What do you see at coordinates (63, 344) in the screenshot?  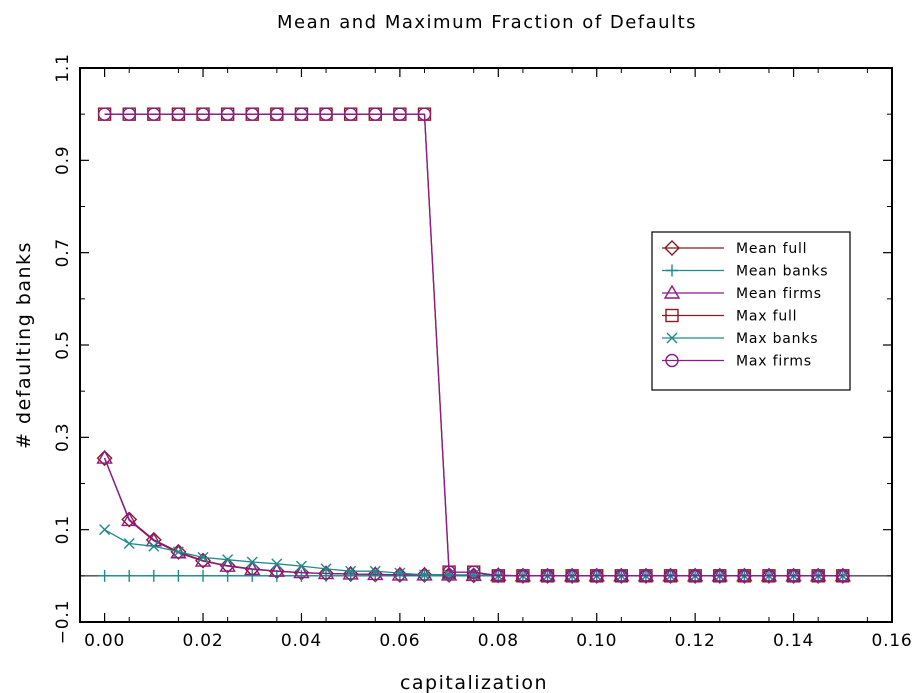 I see `y-tick-label: 0.5` at bounding box center [63, 344].